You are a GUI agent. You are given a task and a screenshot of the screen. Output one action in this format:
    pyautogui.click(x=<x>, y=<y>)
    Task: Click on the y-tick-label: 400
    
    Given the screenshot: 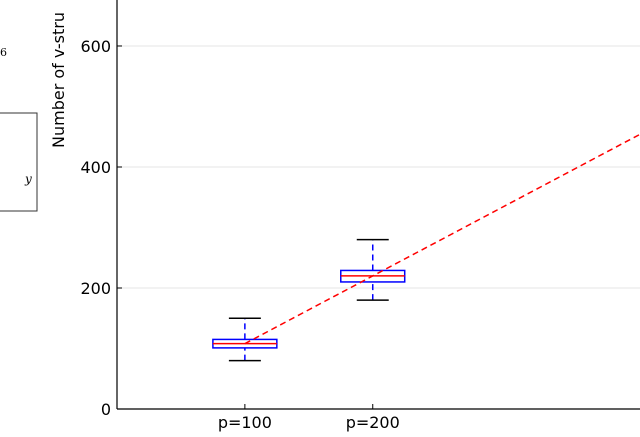 What is the action you would take?
    pyautogui.click(x=95, y=167)
    